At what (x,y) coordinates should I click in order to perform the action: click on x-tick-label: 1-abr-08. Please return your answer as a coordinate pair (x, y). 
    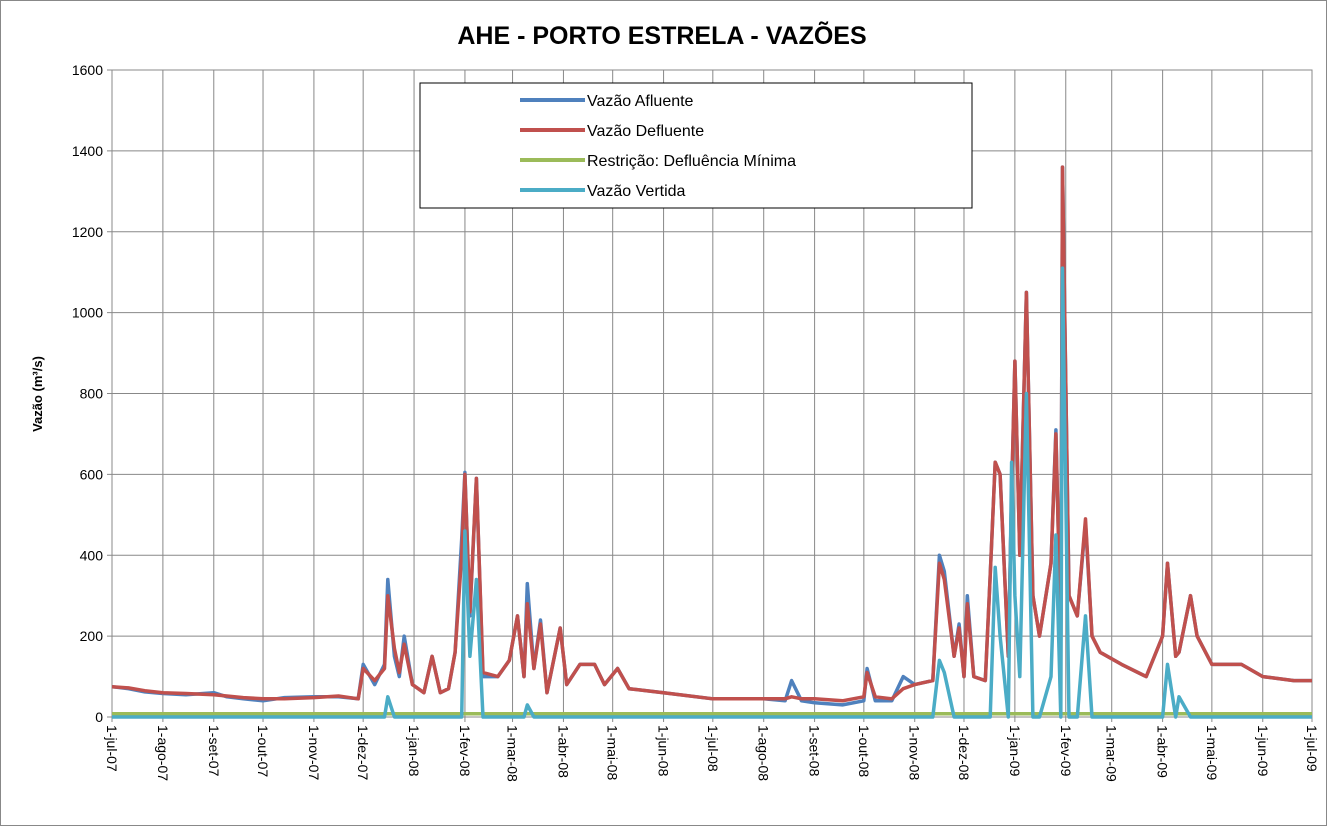
    Looking at the image, I should click on (563, 751).